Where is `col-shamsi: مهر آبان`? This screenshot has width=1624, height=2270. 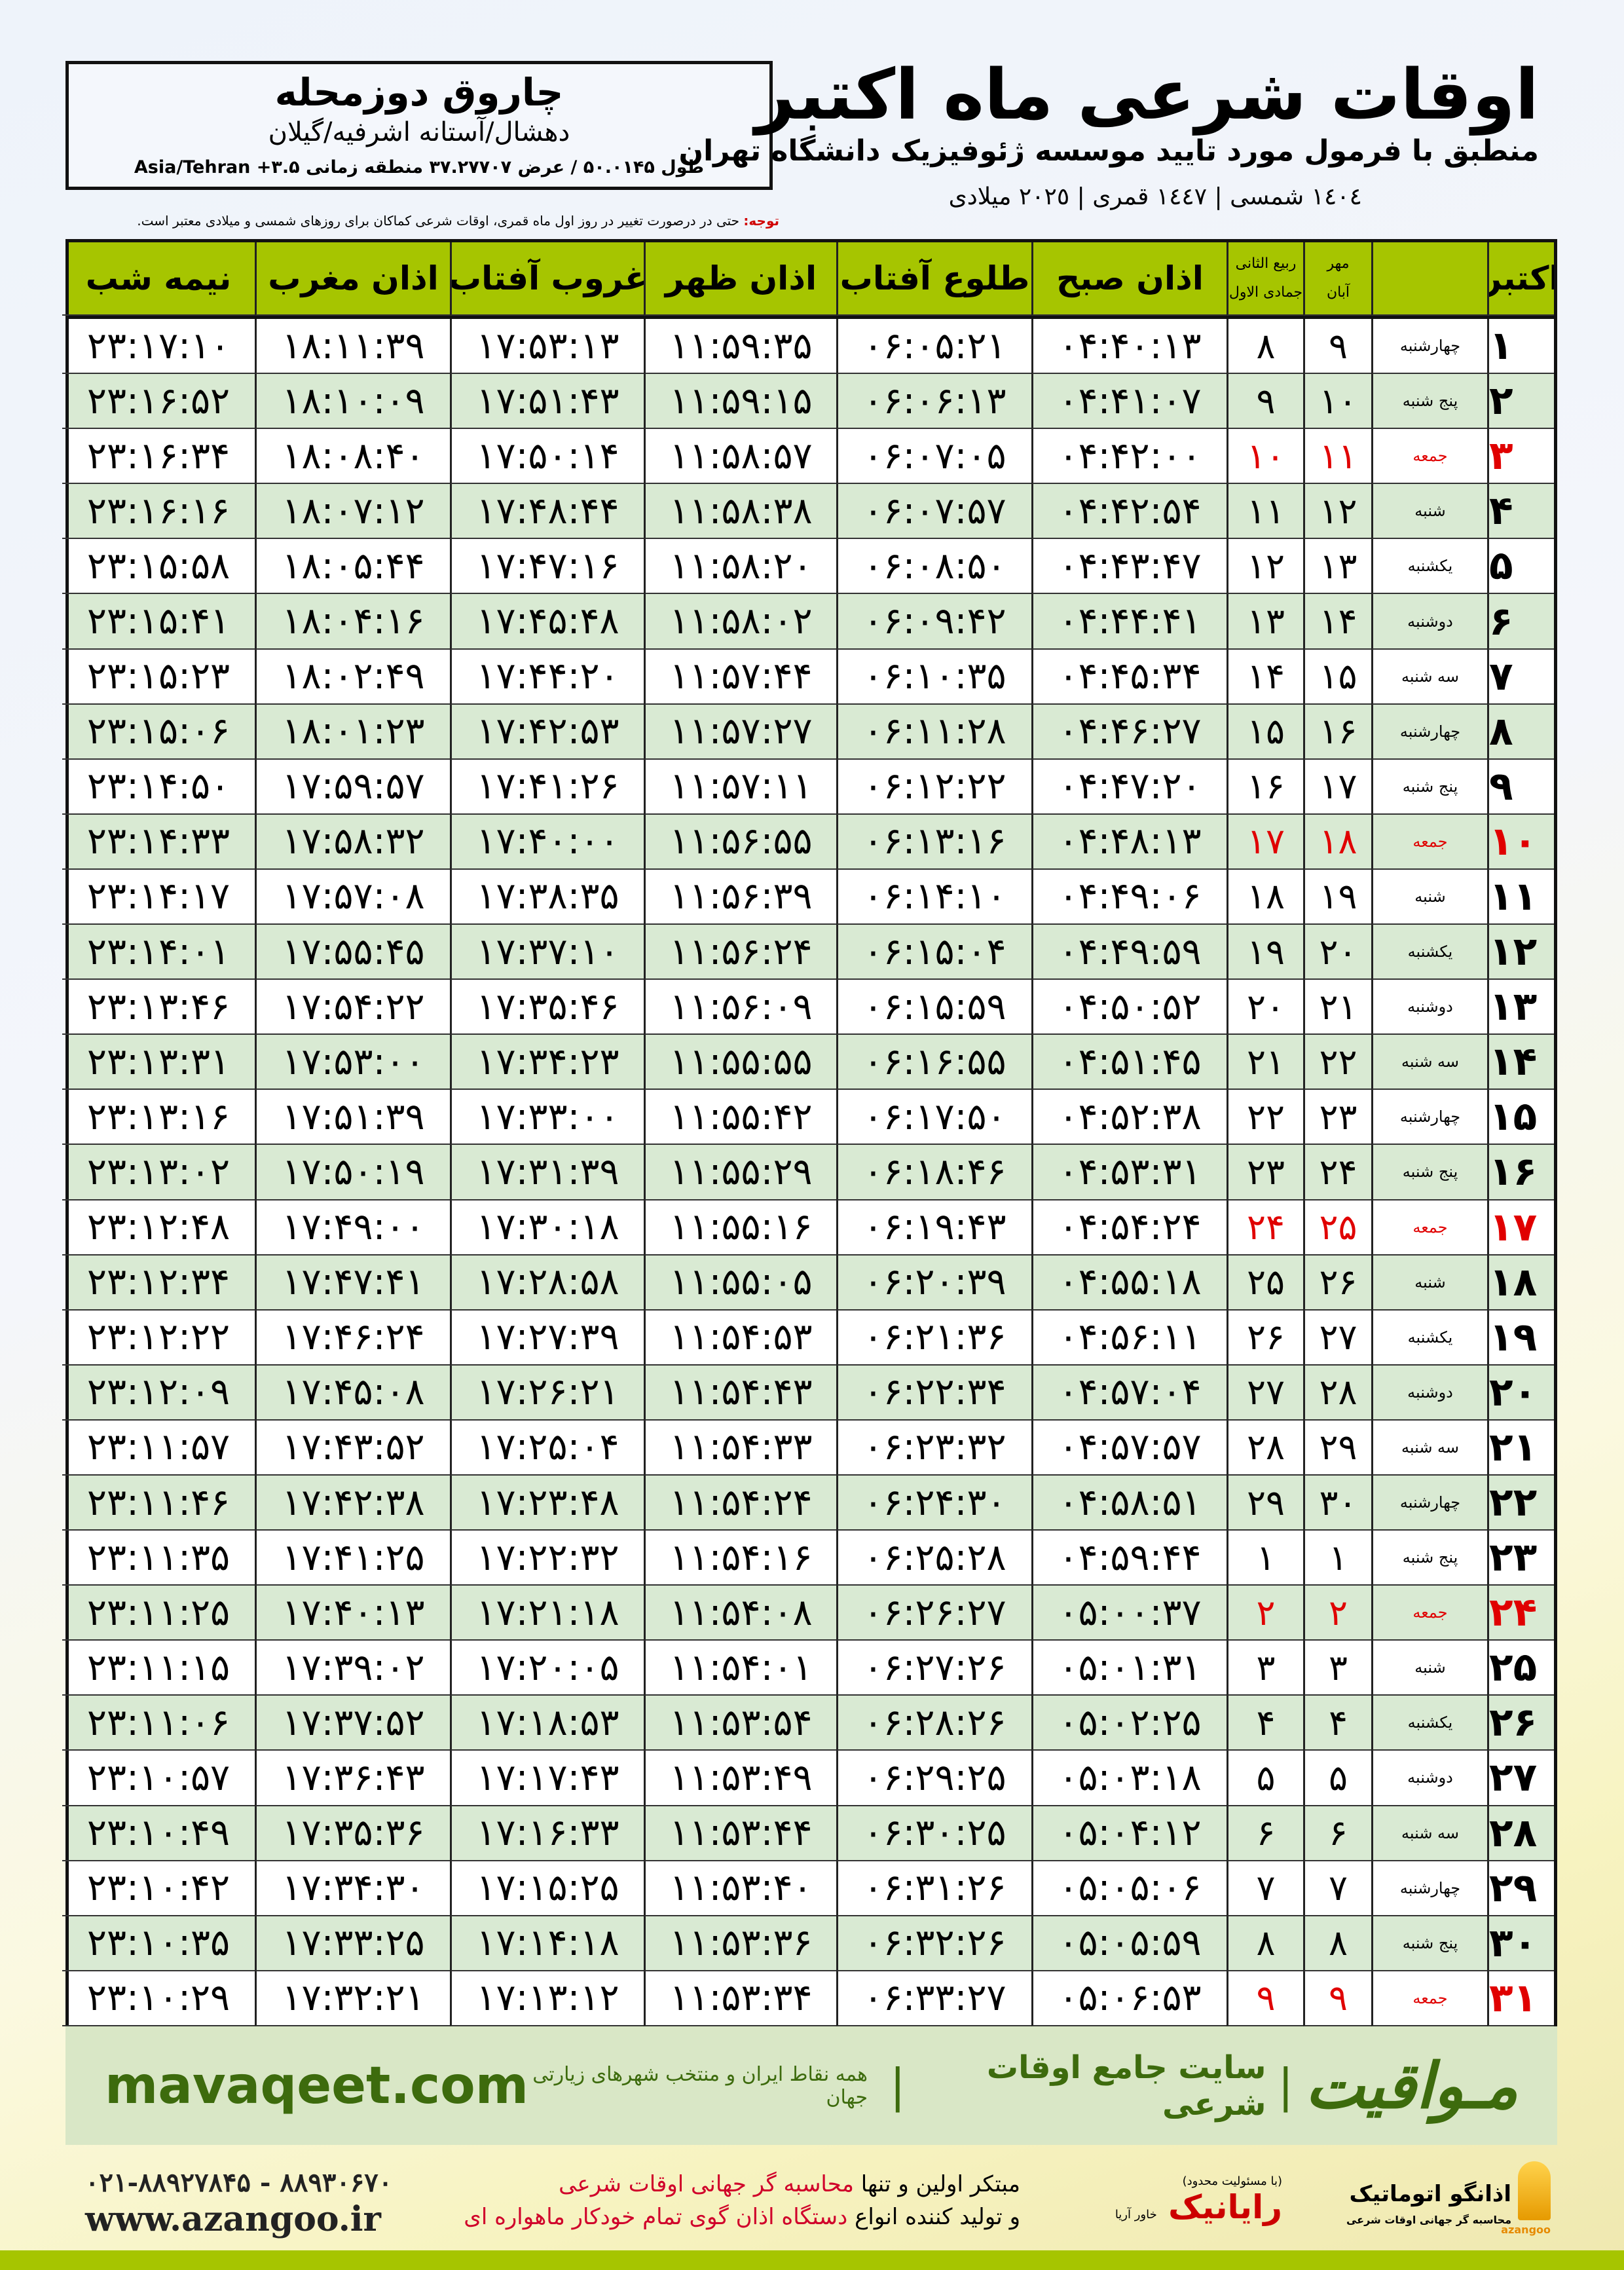
col-shamsi: مهر آبان is located at coordinates (1337, 279).